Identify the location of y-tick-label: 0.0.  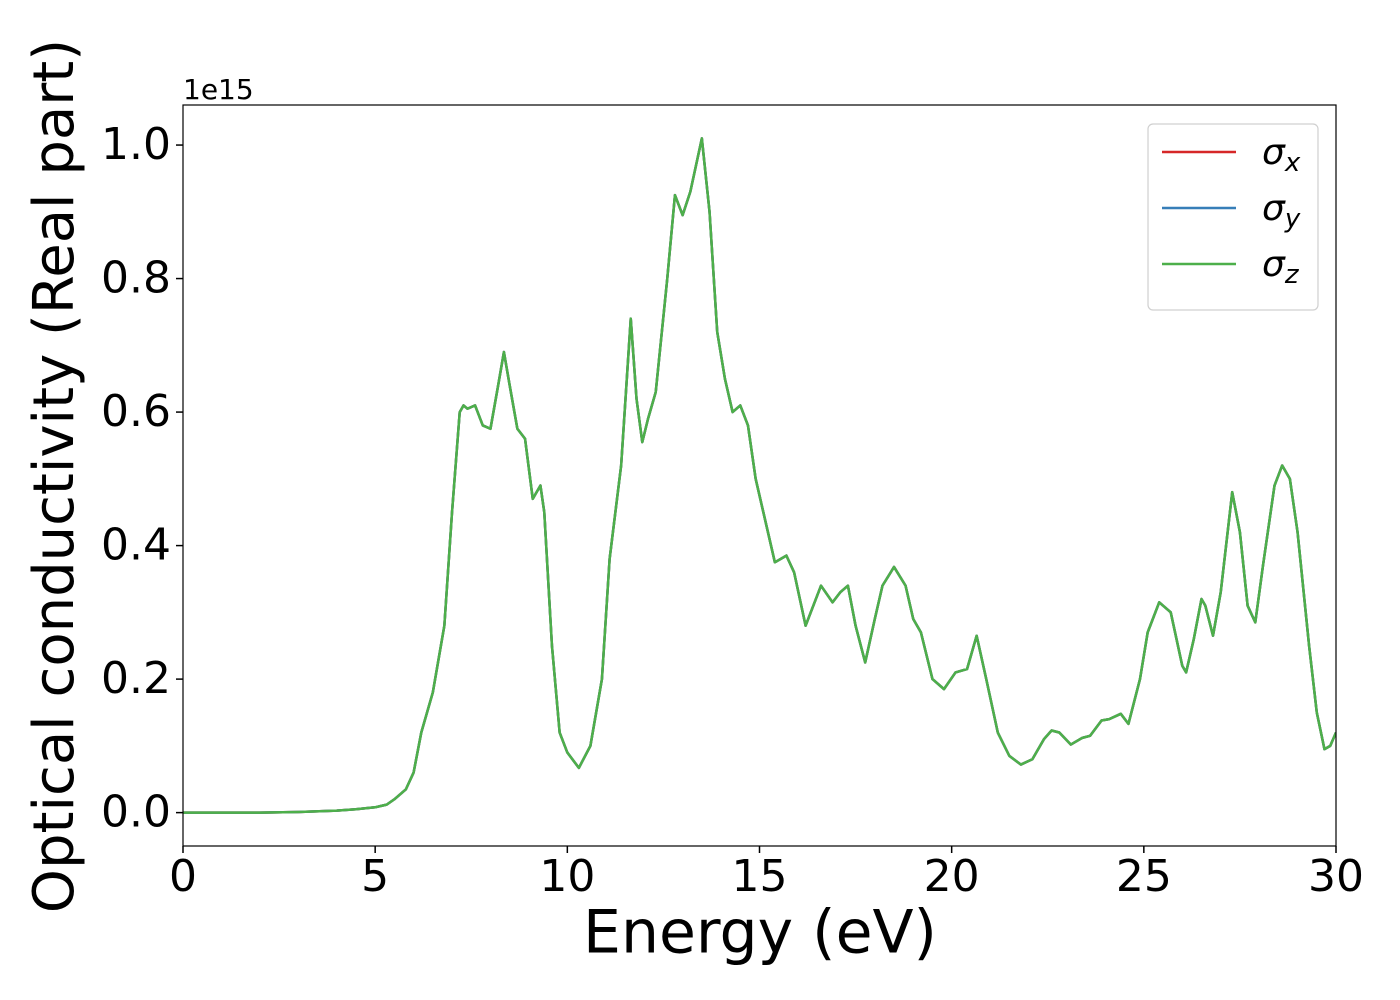
(136, 812).